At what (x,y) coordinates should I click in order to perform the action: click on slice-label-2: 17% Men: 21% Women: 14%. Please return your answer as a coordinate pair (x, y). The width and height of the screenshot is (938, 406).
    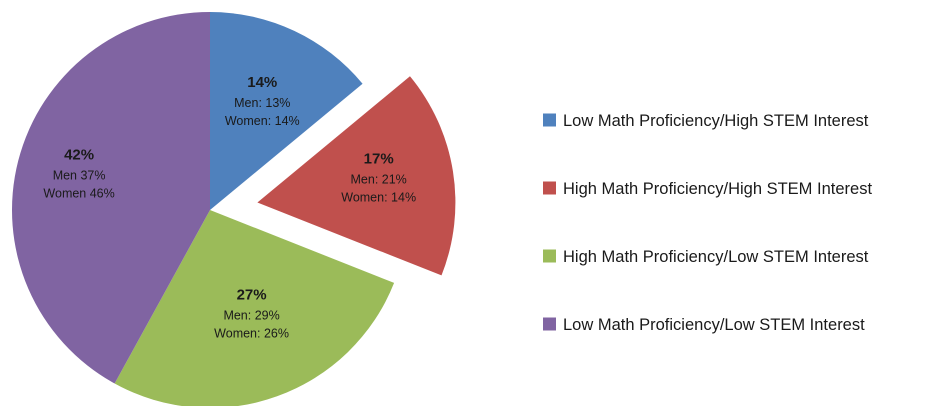
    Looking at the image, I should click on (378, 177).